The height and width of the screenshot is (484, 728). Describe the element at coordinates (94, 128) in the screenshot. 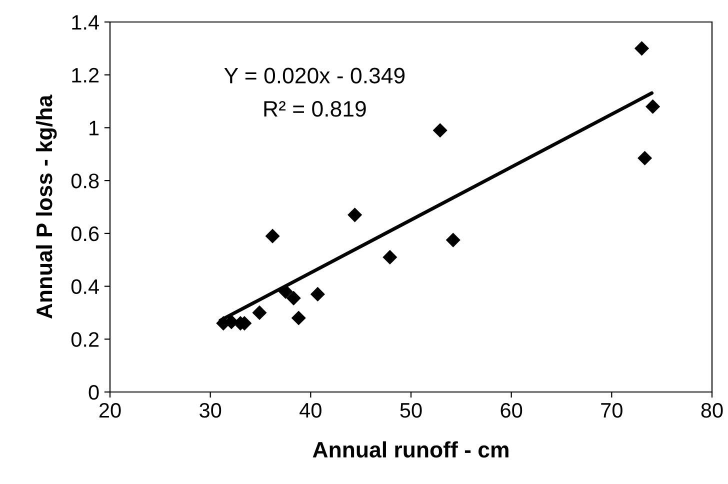

I see `y-tick-label: 1` at that location.